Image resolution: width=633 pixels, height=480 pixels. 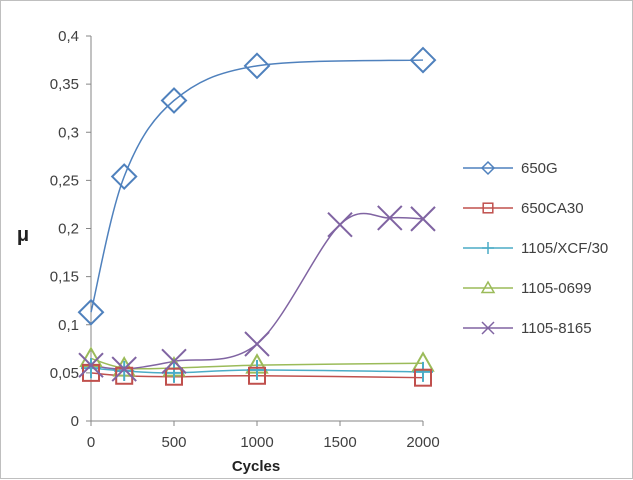 I want to click on legend: 650G 650CA30 1105/XCF/30 1105-0699 1105-8165, so click(x=535, y=248).